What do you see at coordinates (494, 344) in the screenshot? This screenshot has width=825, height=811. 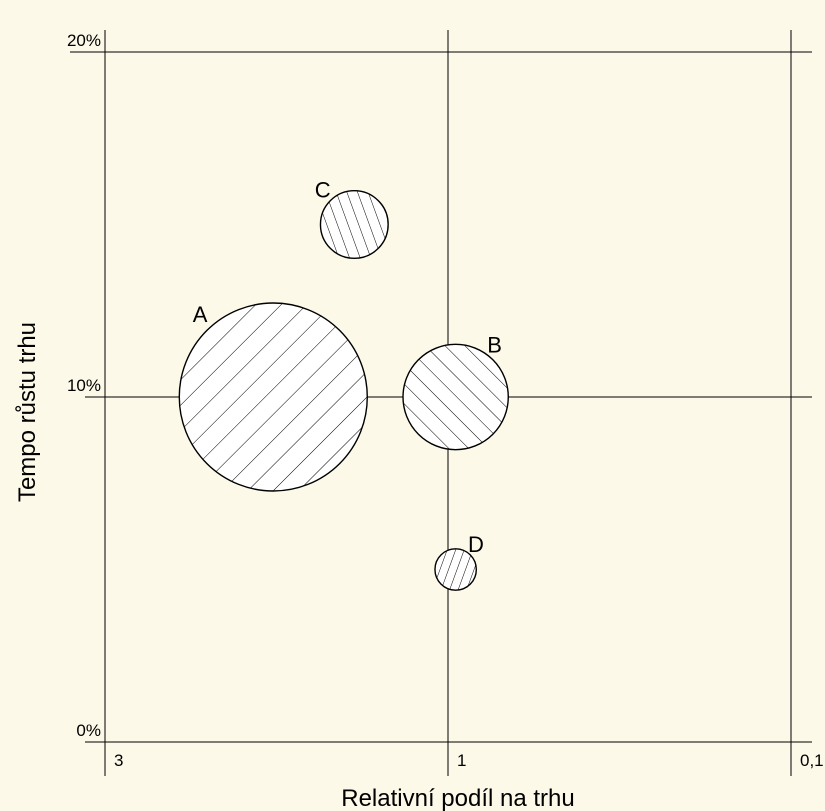 I see `bubble-label-b: B` at bounding box center [494, 344].